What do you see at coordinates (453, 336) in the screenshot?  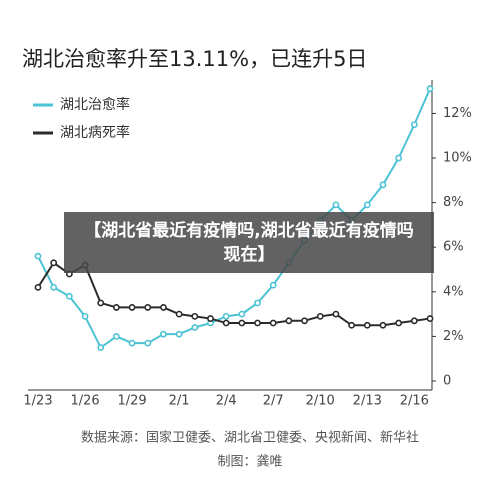 I see `y-tick-label: 2%` at bounding box center [453, 336].